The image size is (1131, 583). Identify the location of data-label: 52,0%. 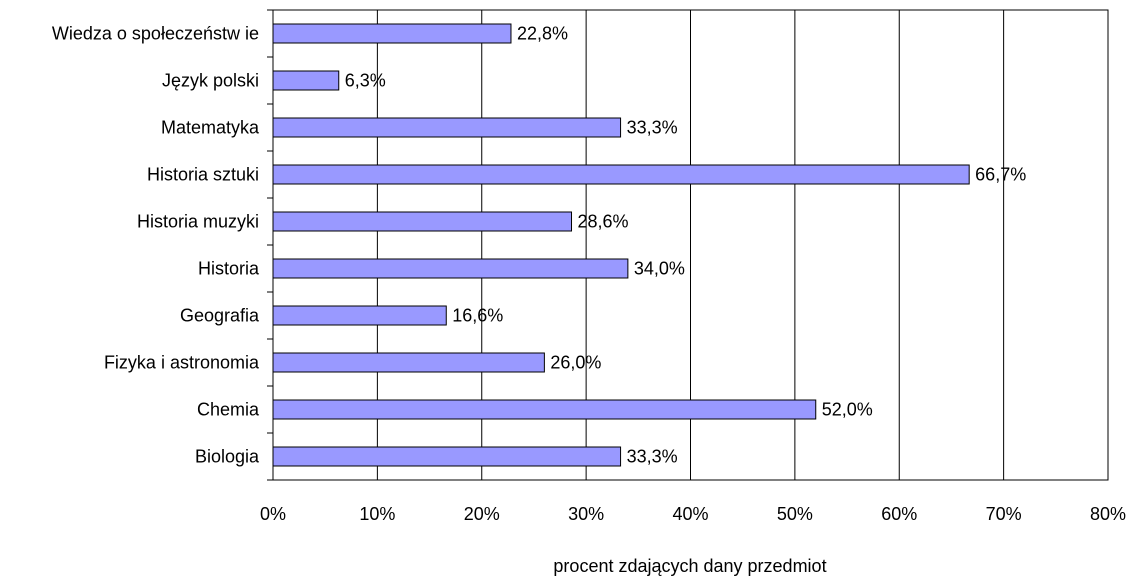
(847, 410).